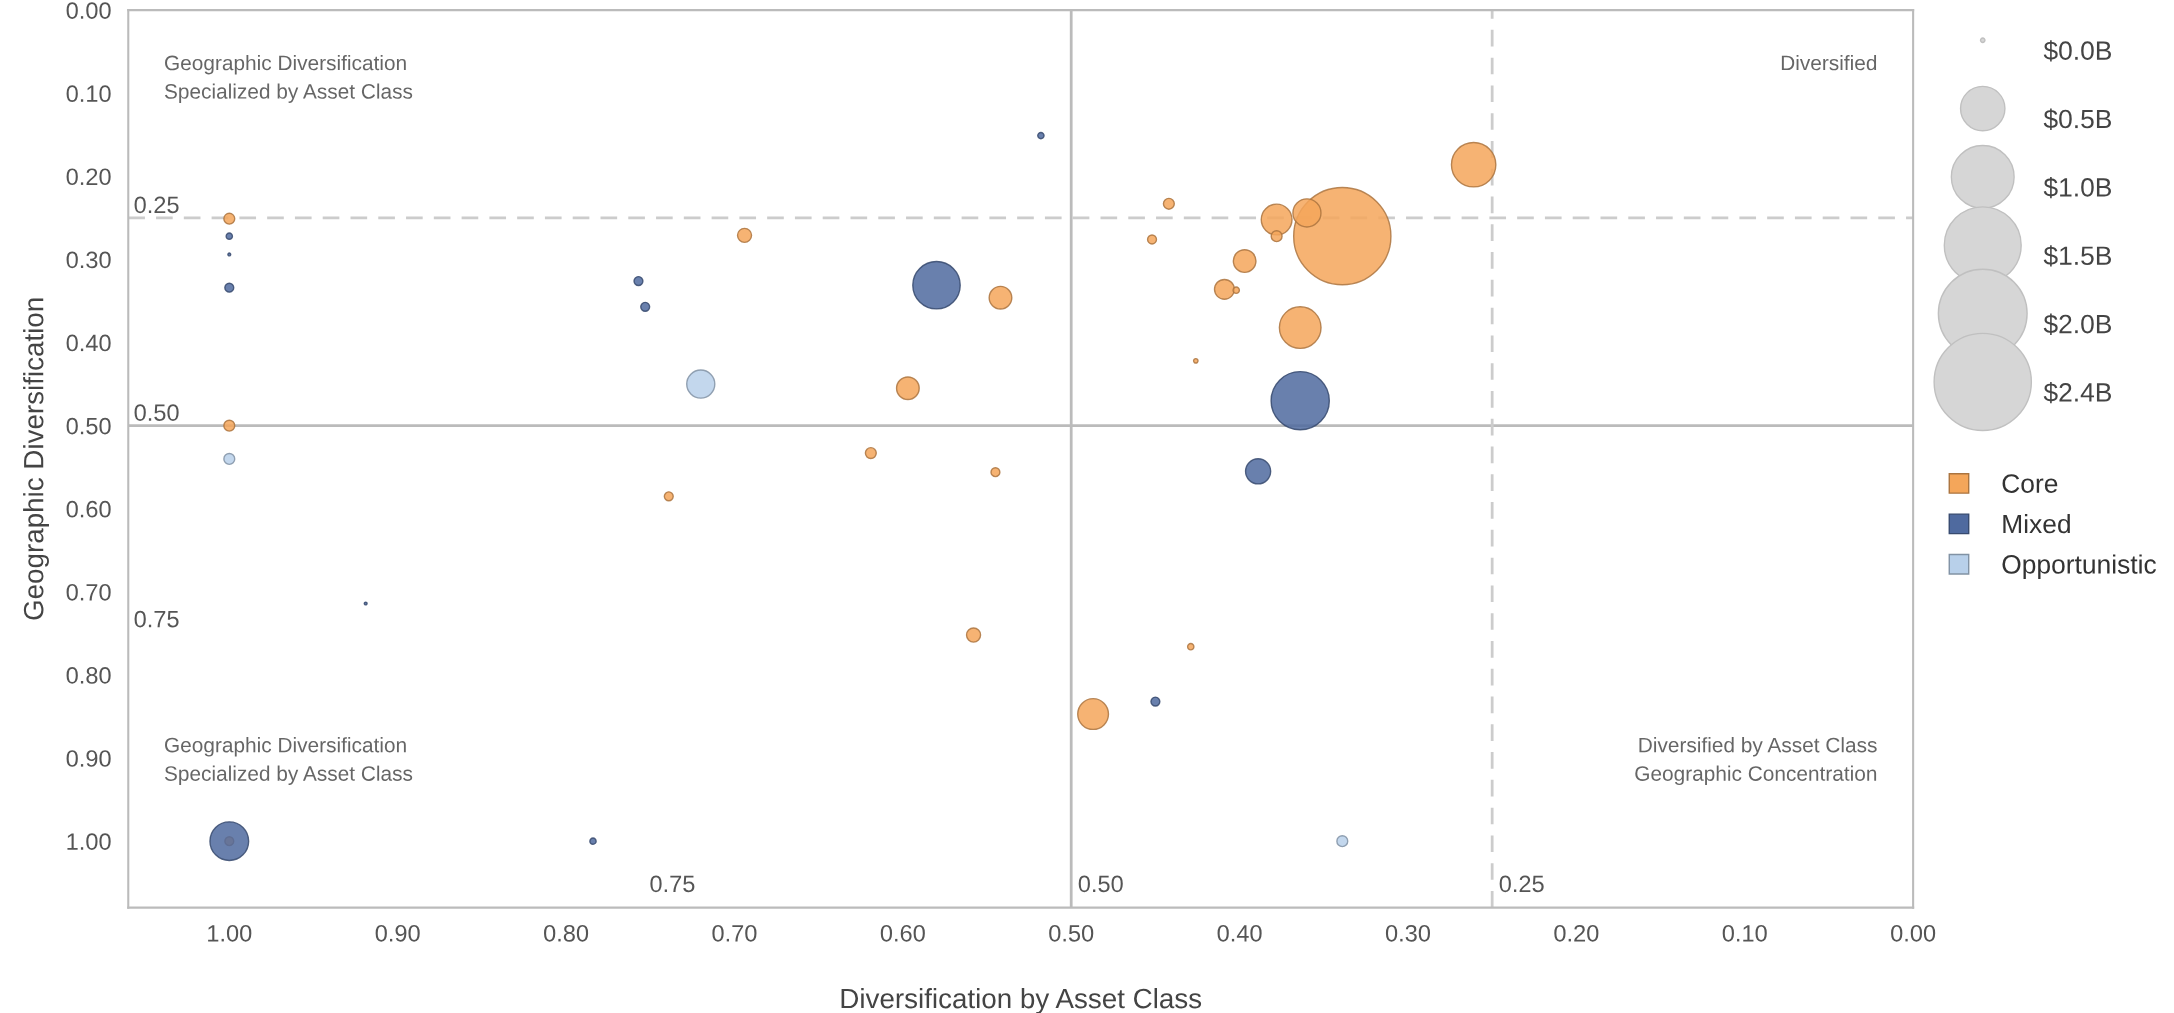 The image size is (2174, 1013). What do you see at coordinates (1071, 933) in the screenshot?
I see `x-tick-label: 0.50` at bounding box center [1071, 933].